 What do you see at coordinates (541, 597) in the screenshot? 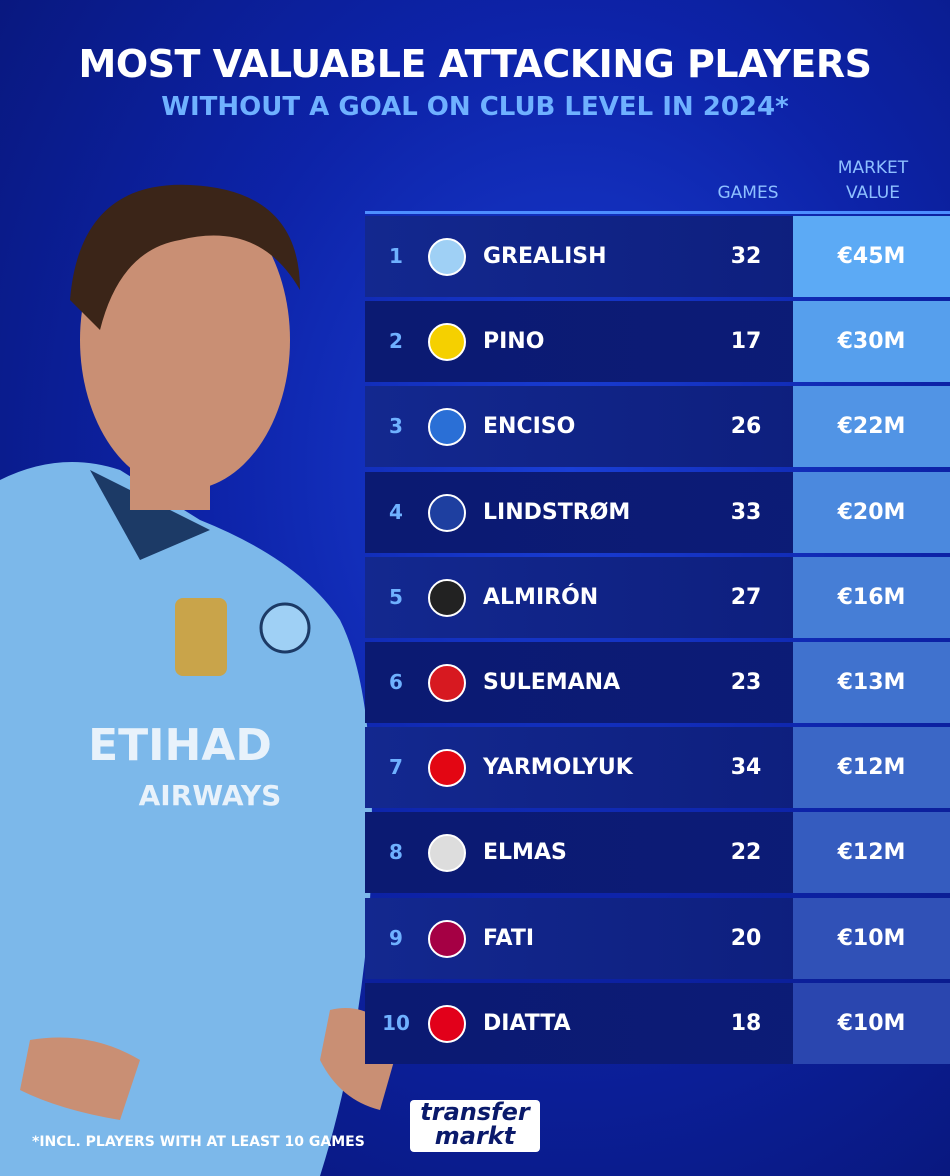
I see `player-name: ALMIRÓN` at bounding box center [541, 597].